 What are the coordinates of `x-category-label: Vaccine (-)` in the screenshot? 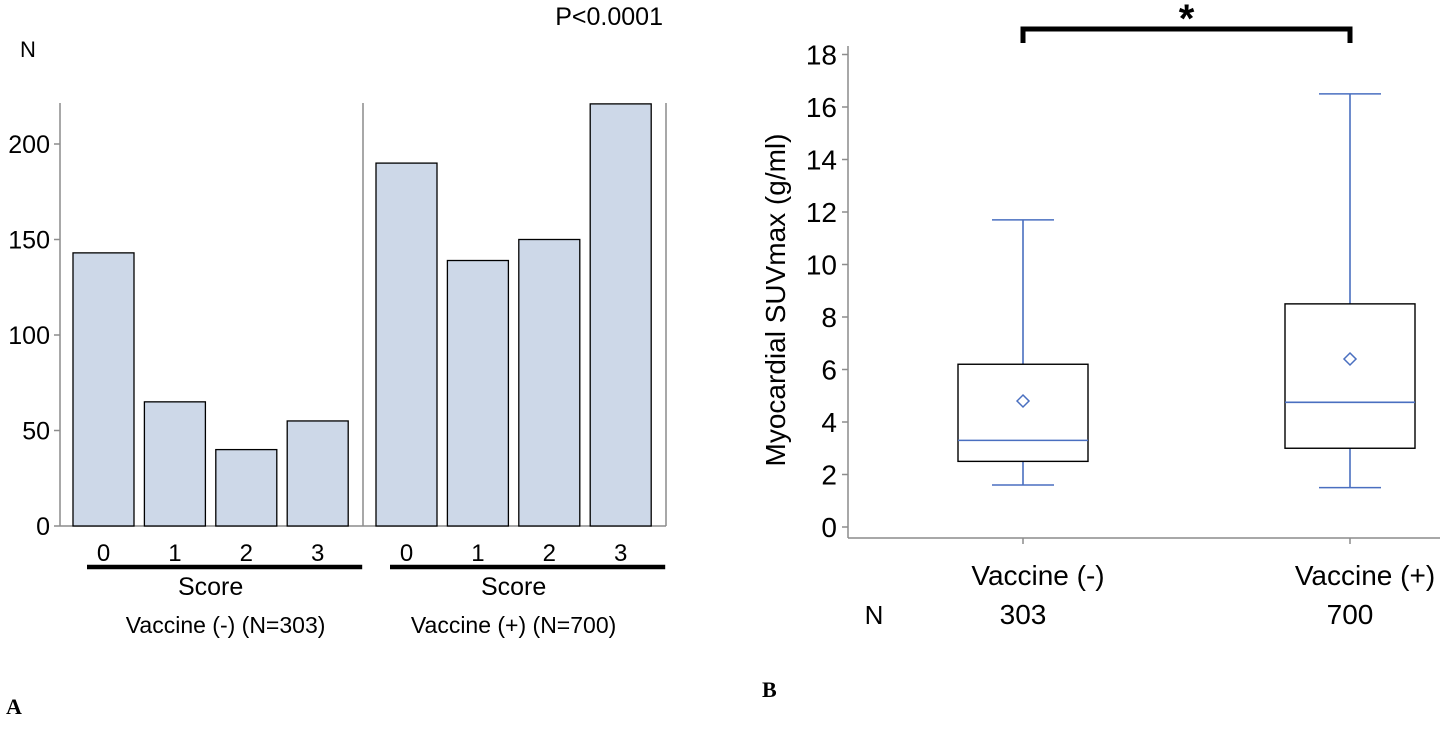 It's located at (1037, 575).